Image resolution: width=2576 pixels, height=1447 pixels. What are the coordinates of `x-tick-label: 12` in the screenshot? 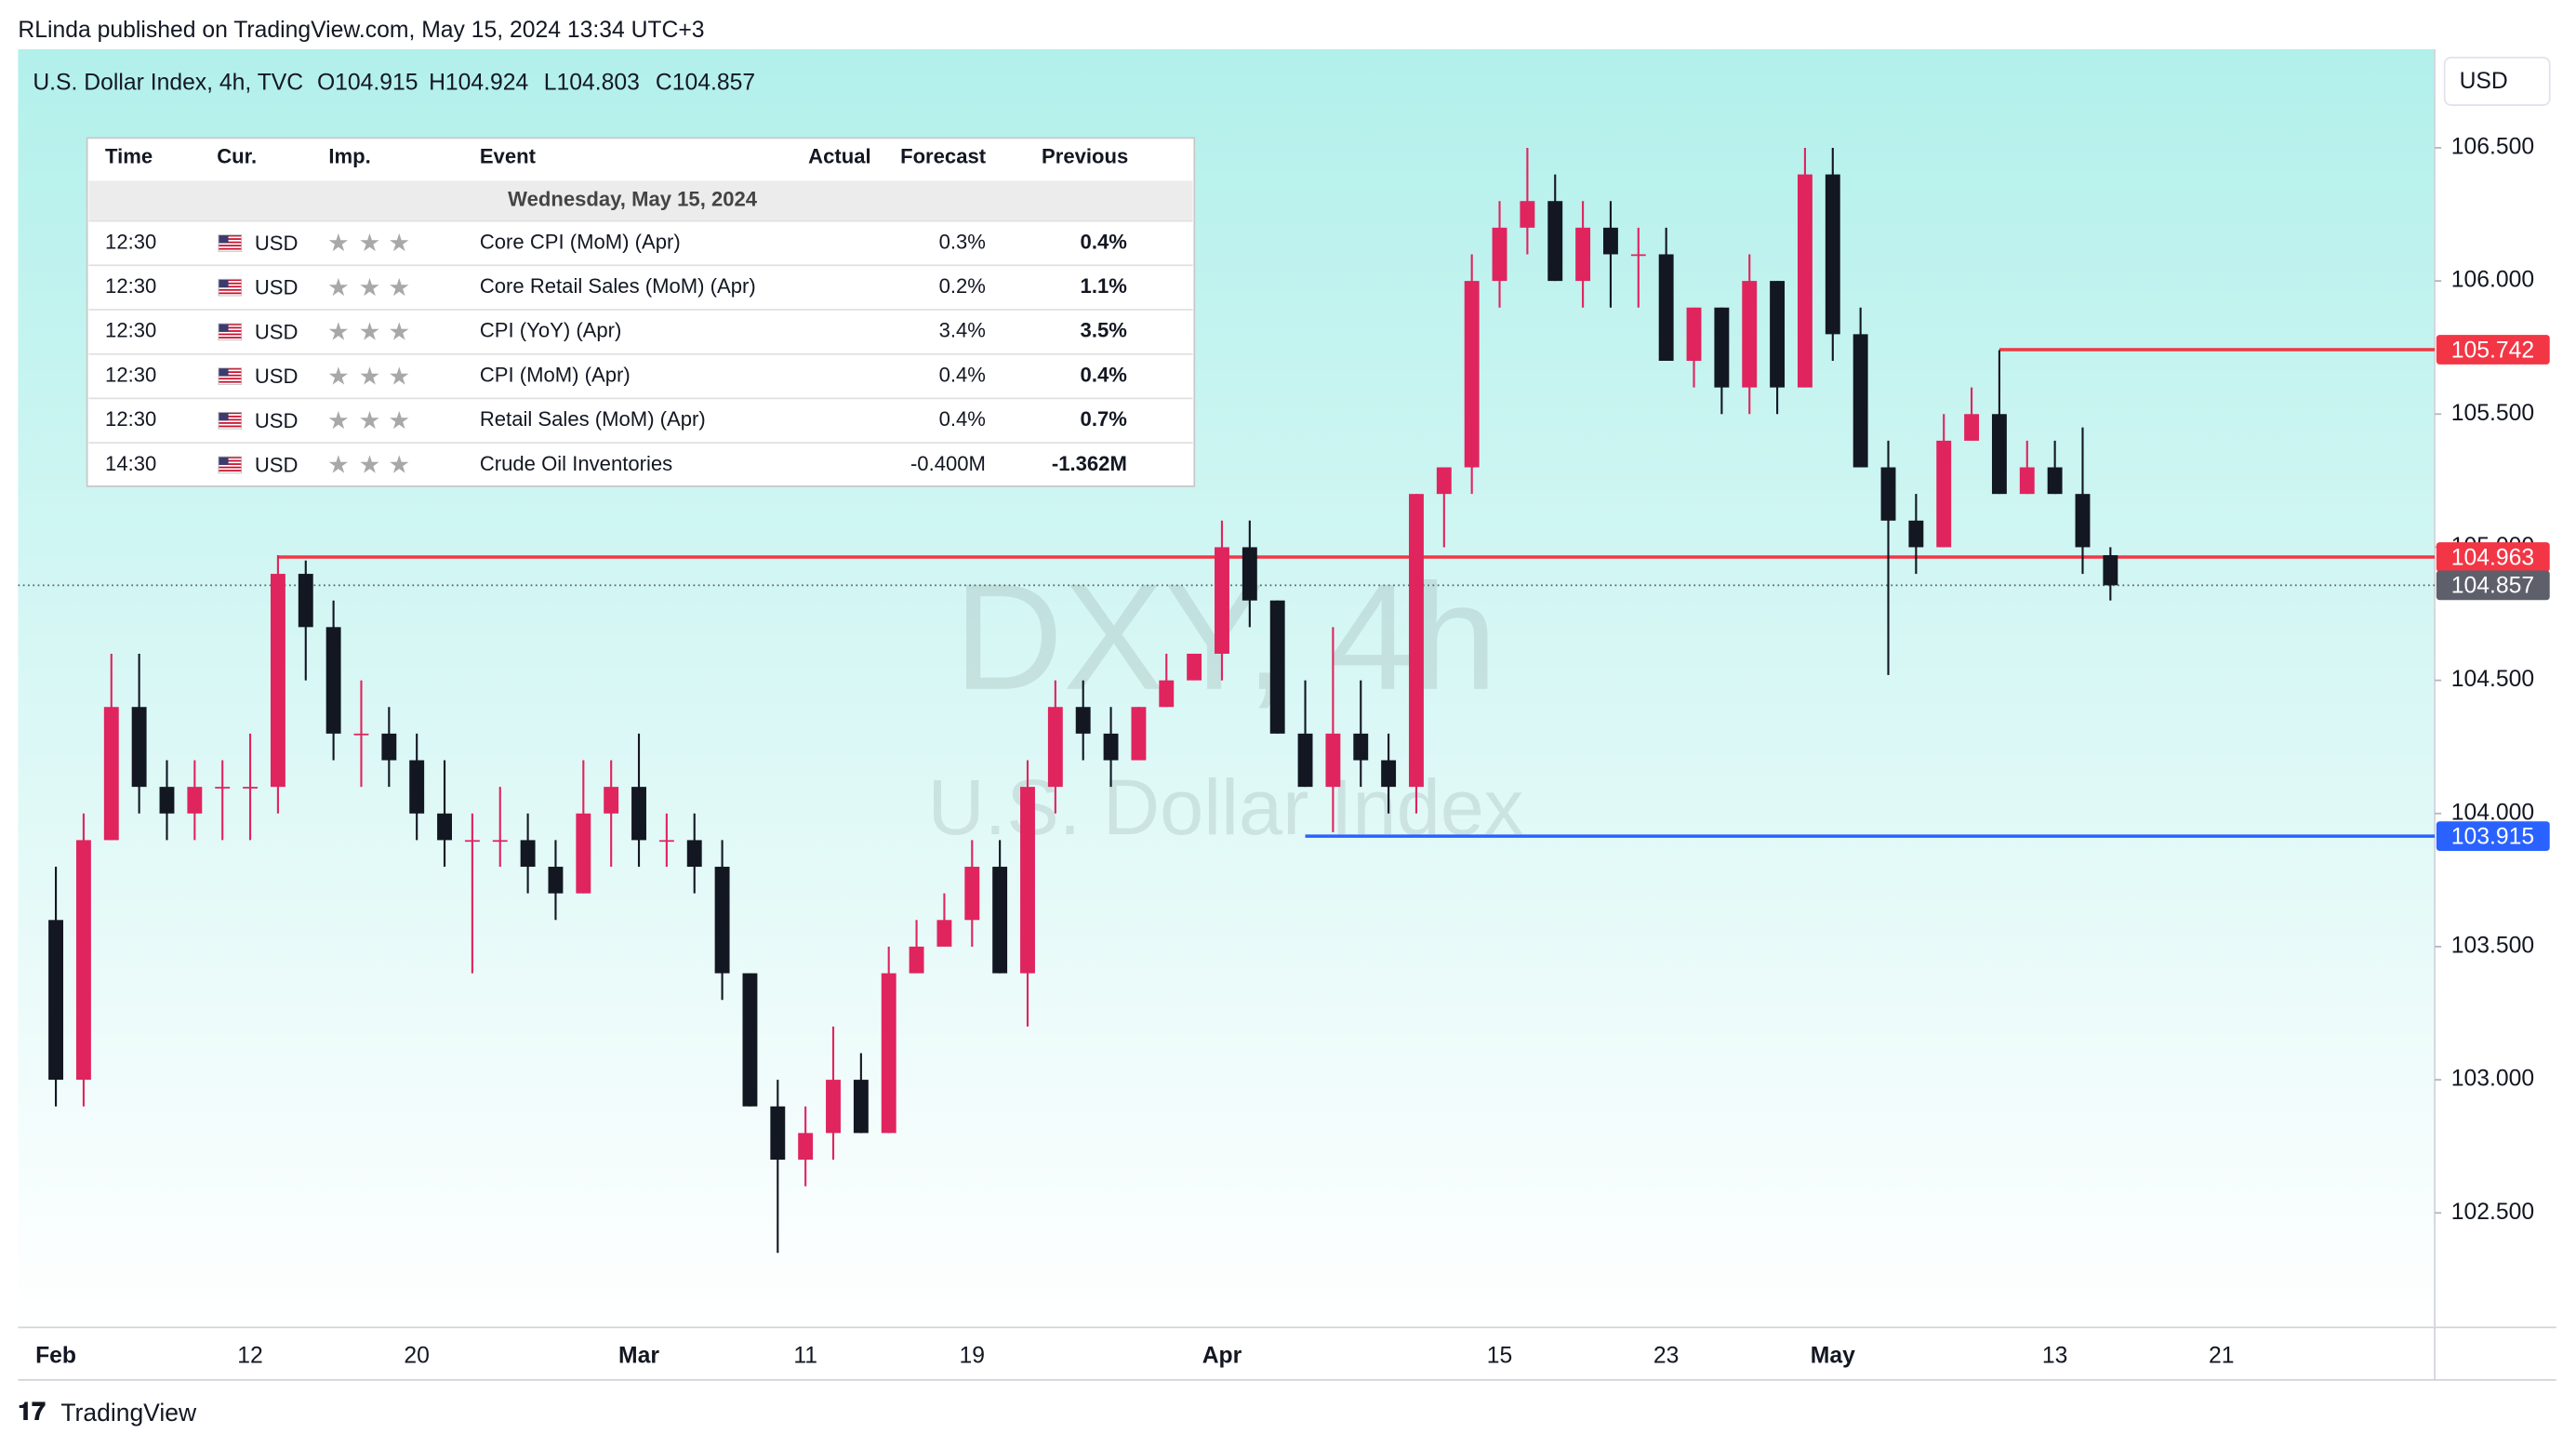 It's located at (249, 1356).